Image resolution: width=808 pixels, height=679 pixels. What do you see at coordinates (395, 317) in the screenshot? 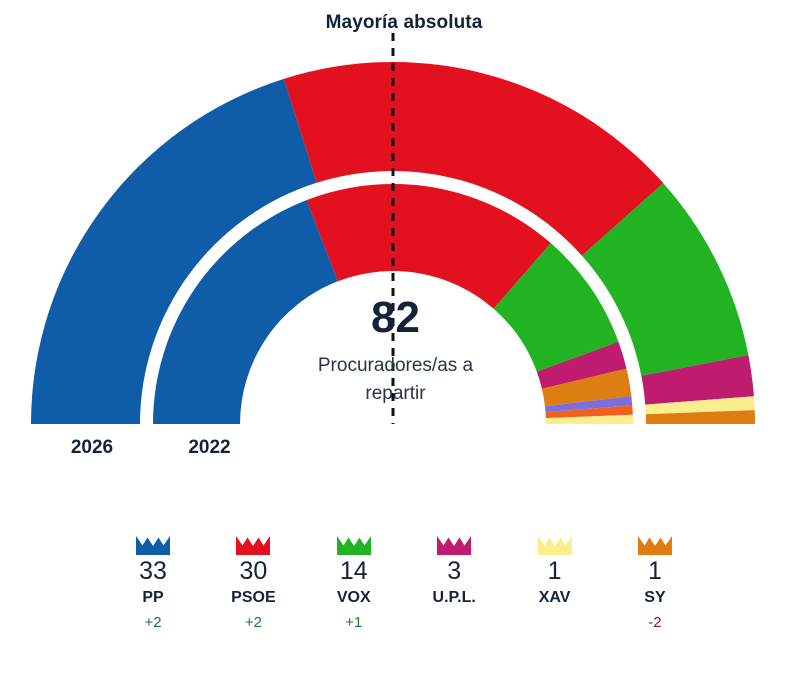
I see `total-seats-value: 82` at bounding box center [395, 317].